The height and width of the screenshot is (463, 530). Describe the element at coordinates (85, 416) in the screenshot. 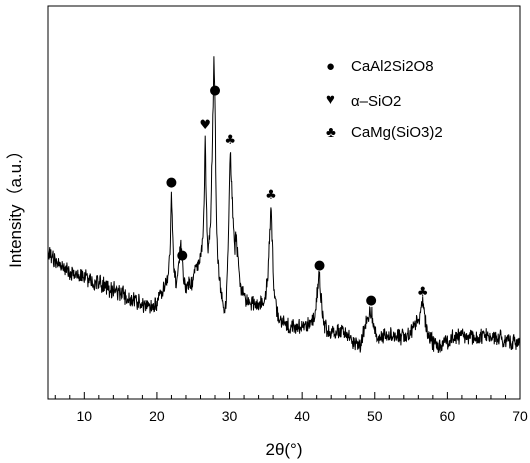

I see `x-tick-label: 10` at that location.